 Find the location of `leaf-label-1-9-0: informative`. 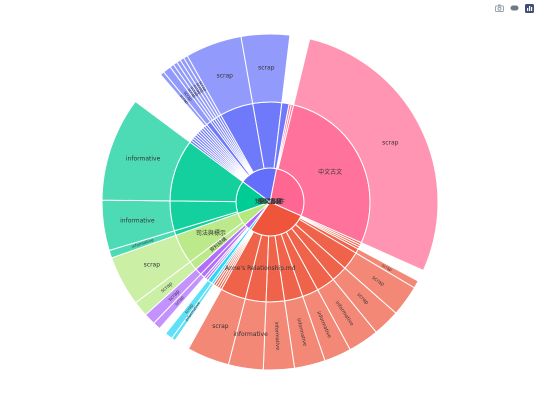

leaf-label-1-9-0: informative is located at coordinates (277, 335).